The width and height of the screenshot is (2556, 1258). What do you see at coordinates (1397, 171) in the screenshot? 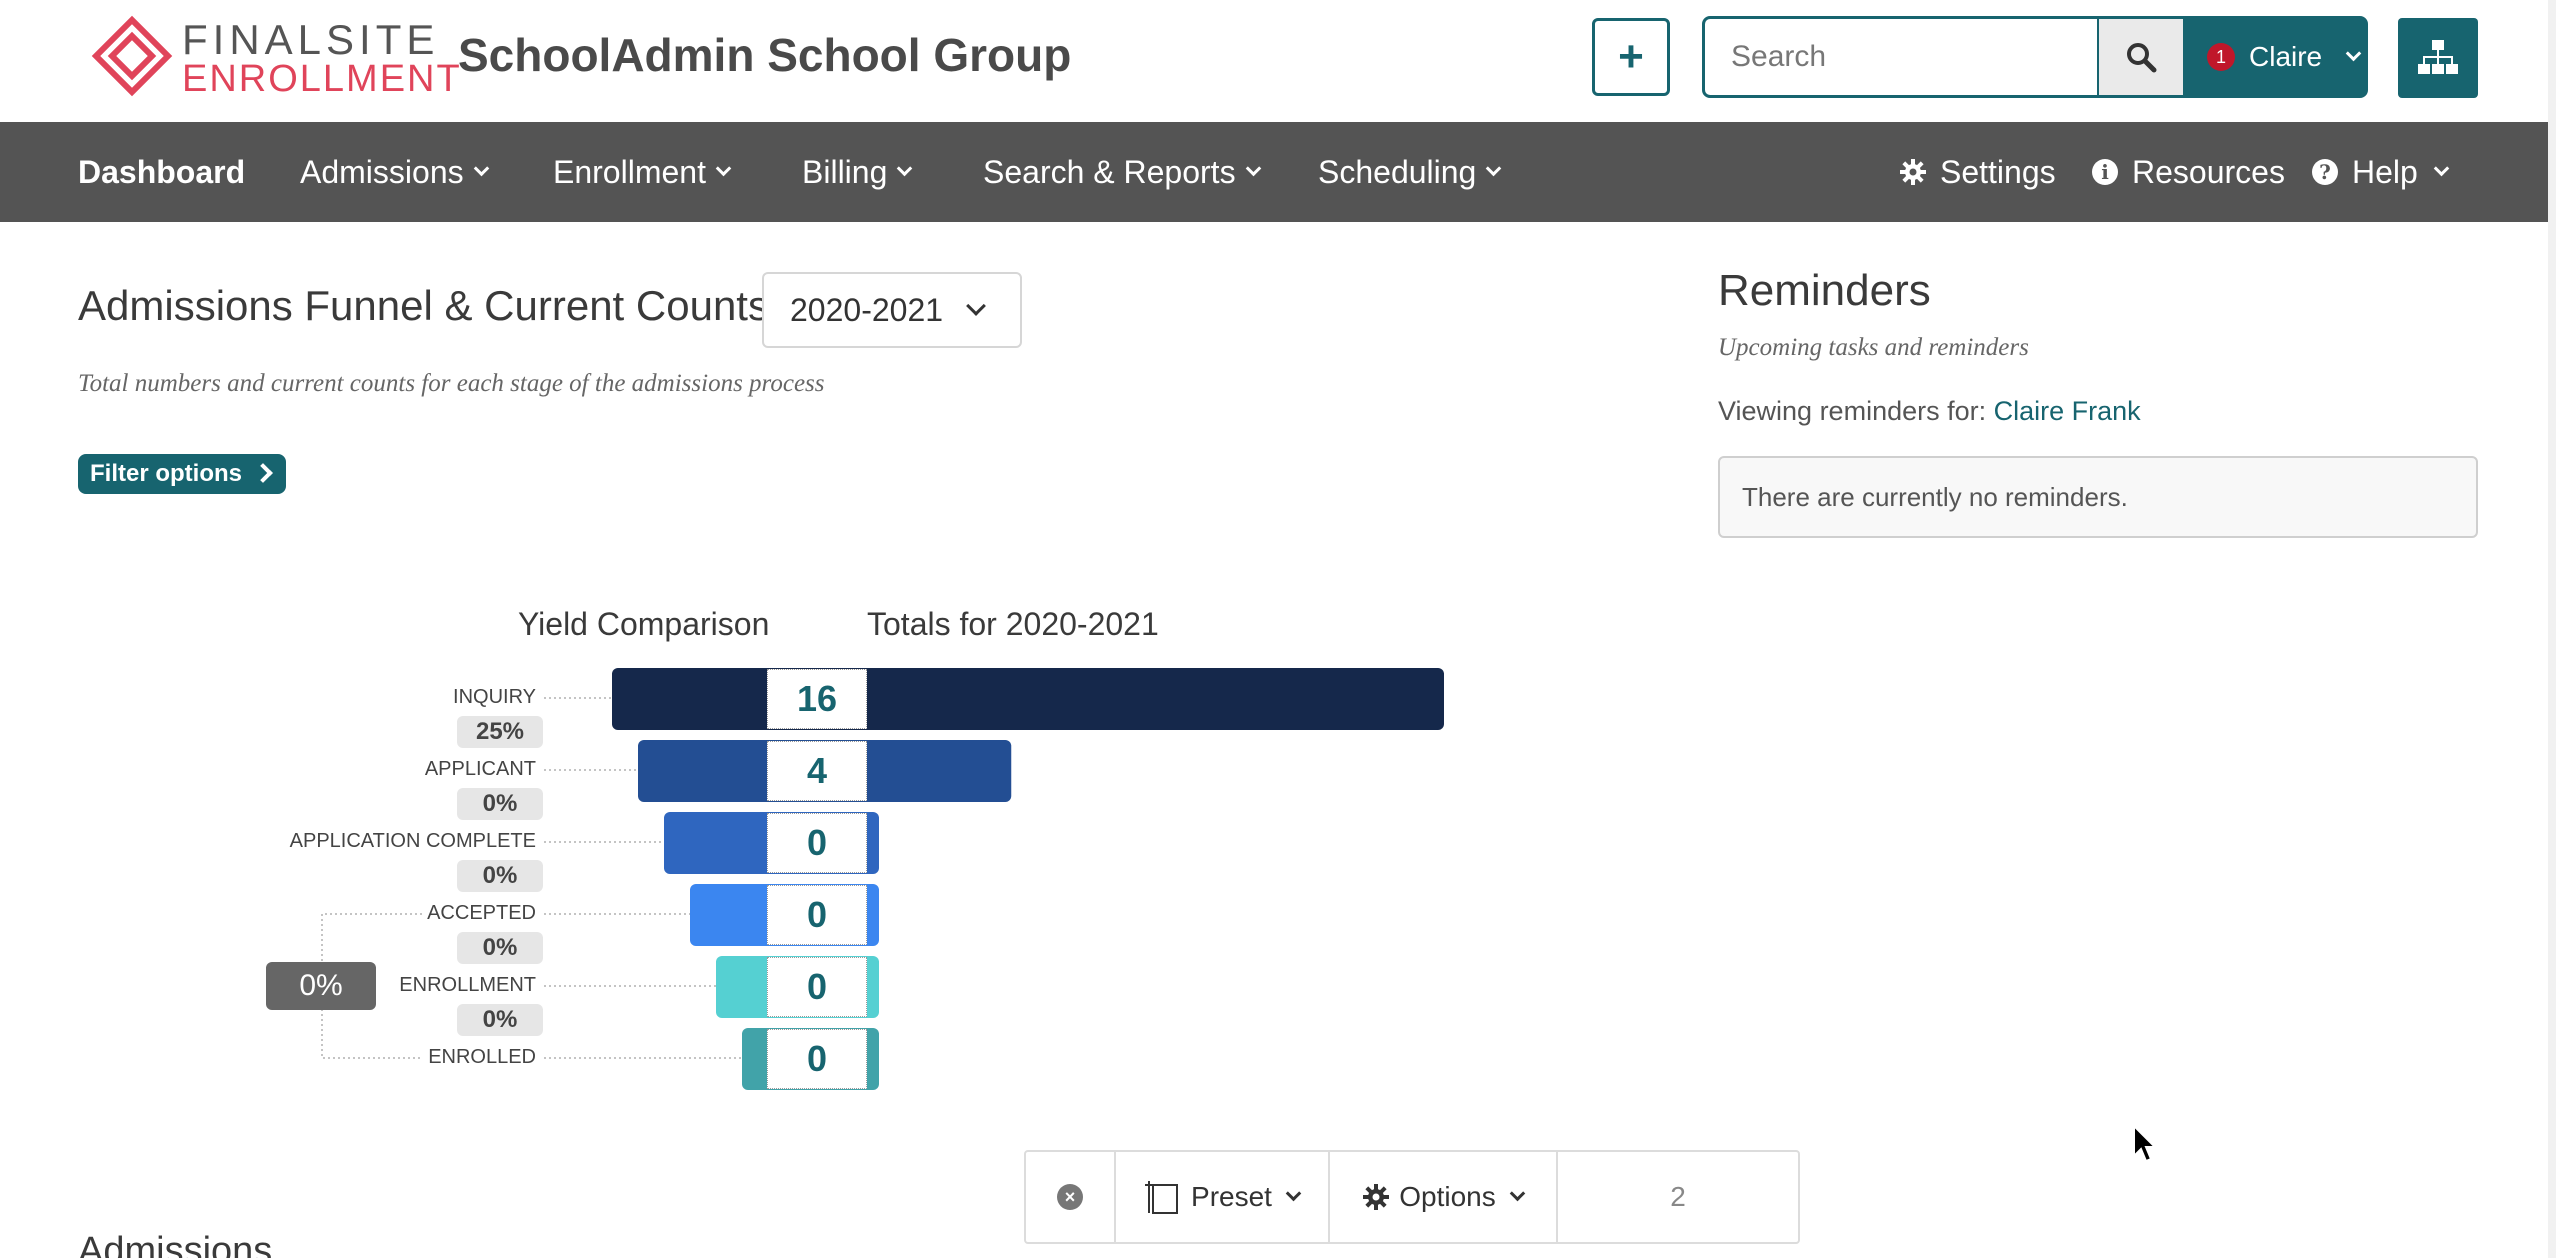
I see `nav-label: Scheduling` at bounding box center [1397, 171].